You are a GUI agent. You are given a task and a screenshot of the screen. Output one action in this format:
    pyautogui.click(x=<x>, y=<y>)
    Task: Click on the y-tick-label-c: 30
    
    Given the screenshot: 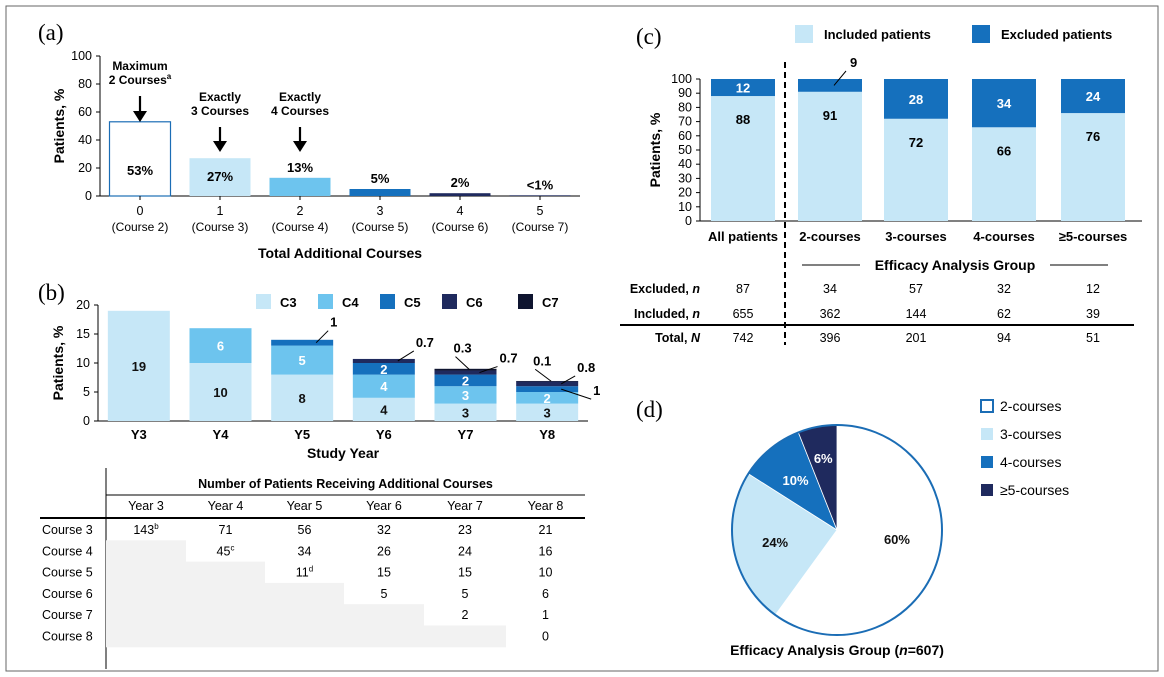 What is the action you would take?
    pyautogui.click(x=685, y=178)
    